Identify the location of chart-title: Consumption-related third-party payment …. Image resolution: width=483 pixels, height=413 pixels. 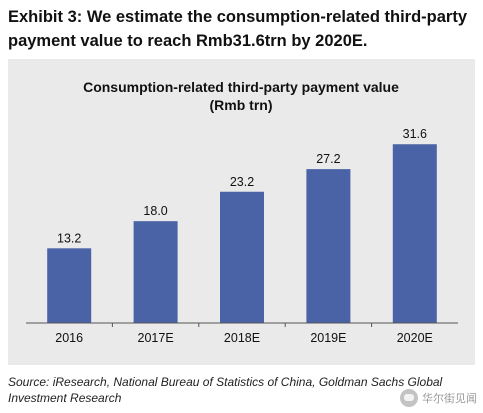
(241, 87).